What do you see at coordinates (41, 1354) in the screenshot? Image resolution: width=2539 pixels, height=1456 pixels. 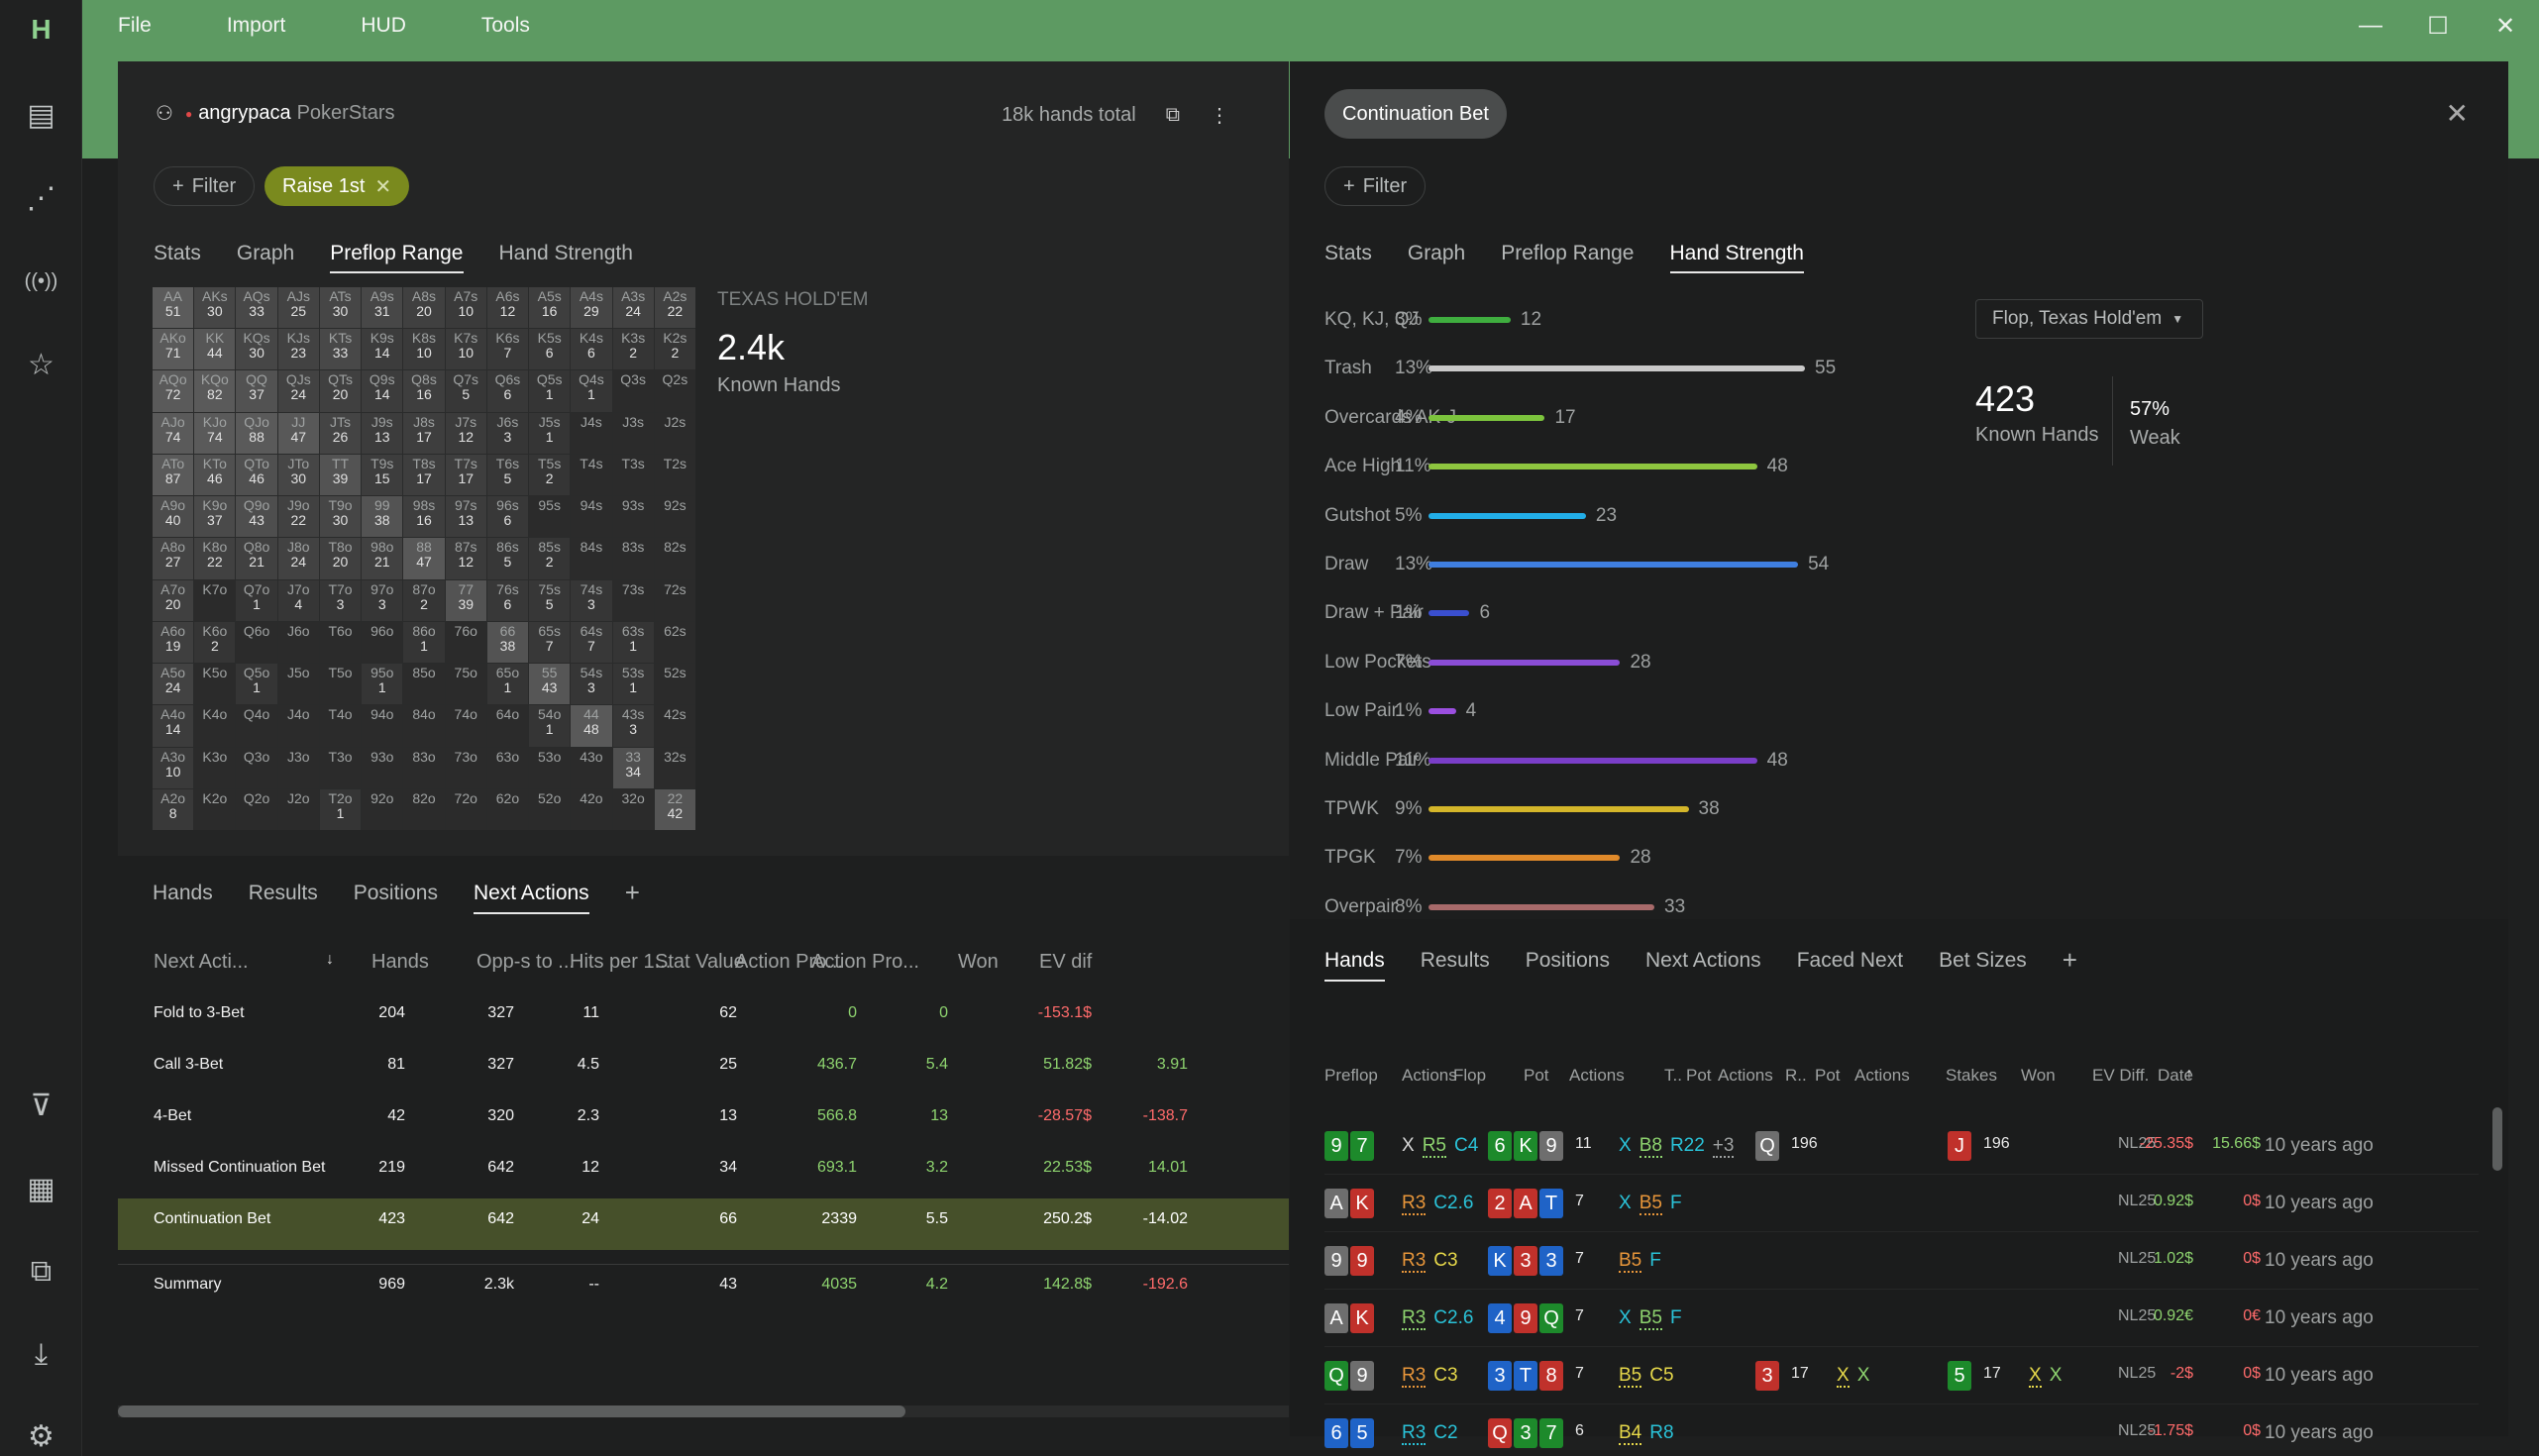 I see `download-icon: ⤓` at bounding box center [41, 1354].